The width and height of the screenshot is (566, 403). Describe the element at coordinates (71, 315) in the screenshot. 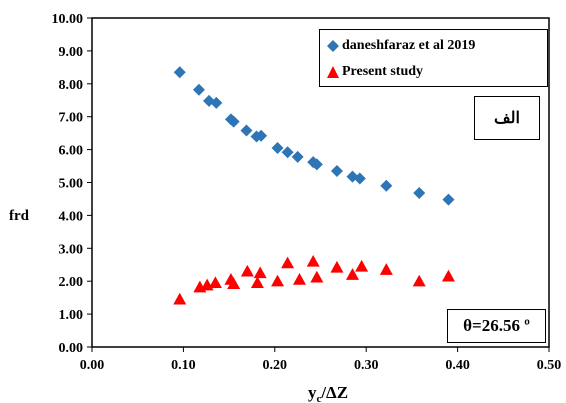

I see `y-tick-label: 1.00` at that location.